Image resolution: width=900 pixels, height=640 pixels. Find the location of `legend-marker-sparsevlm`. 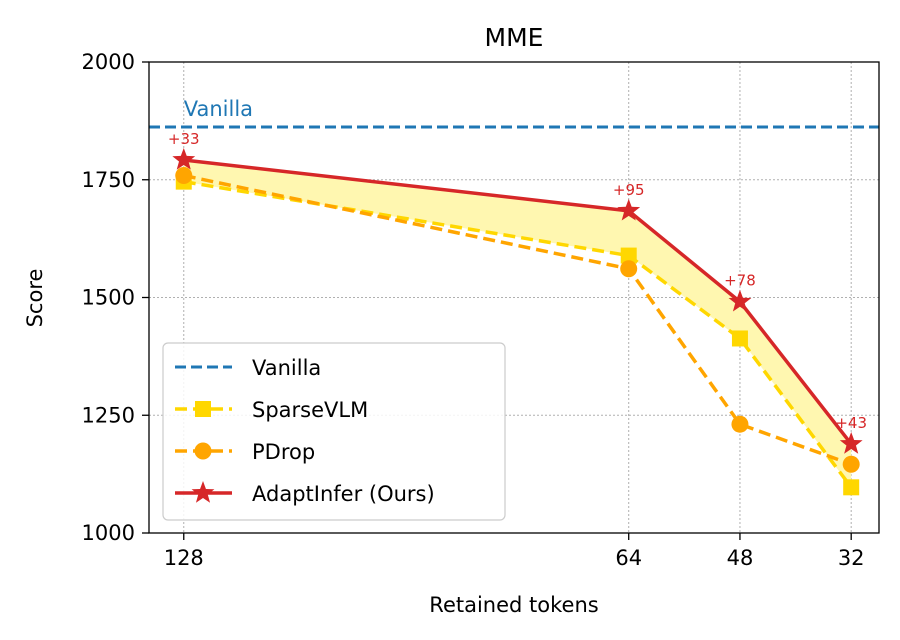

legend-marker-sparsevlm is located at coordinates (203, 409).